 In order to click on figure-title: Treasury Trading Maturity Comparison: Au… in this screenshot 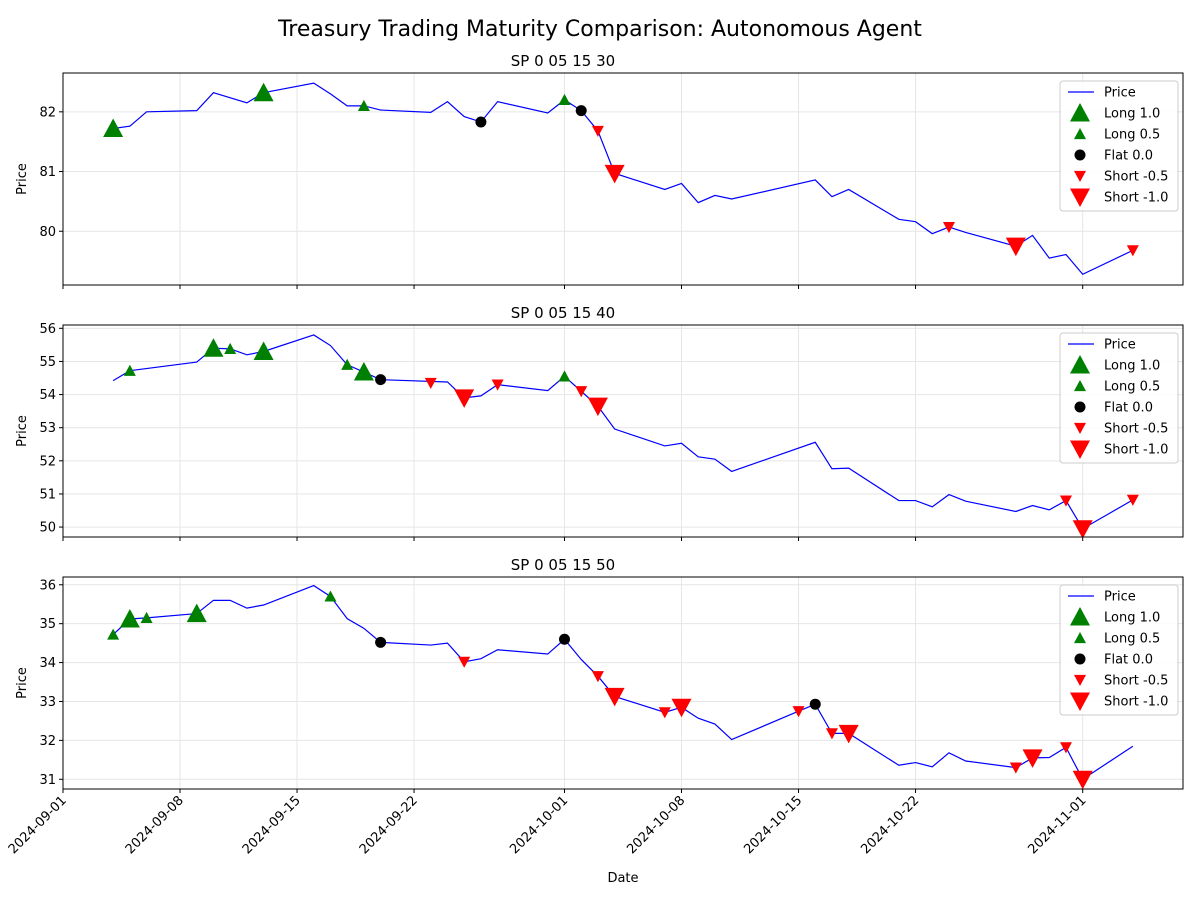, I will do `click(599, 29)`.